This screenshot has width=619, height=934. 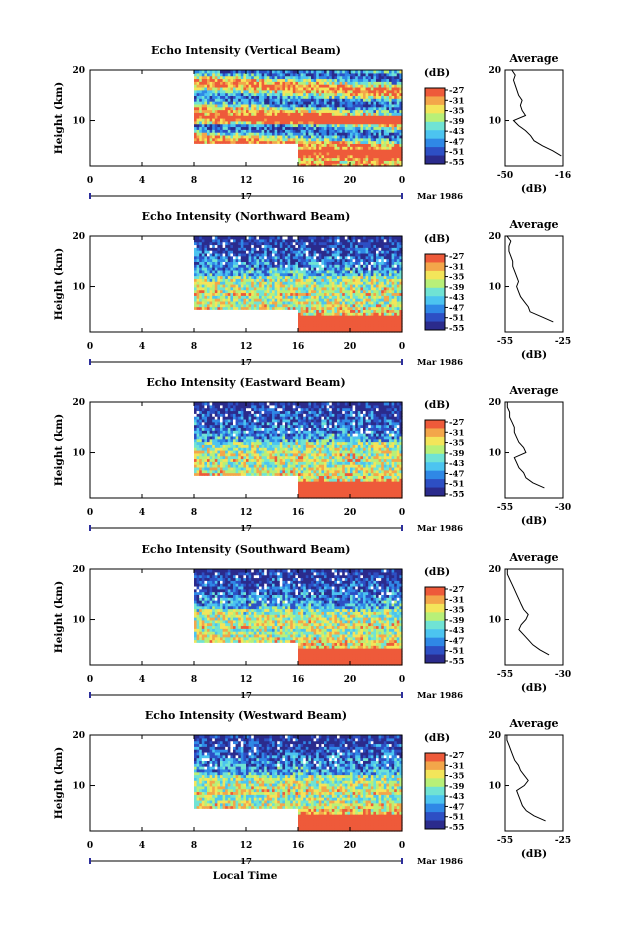 I want to click on profile-frame, so click(x=534, y=284).